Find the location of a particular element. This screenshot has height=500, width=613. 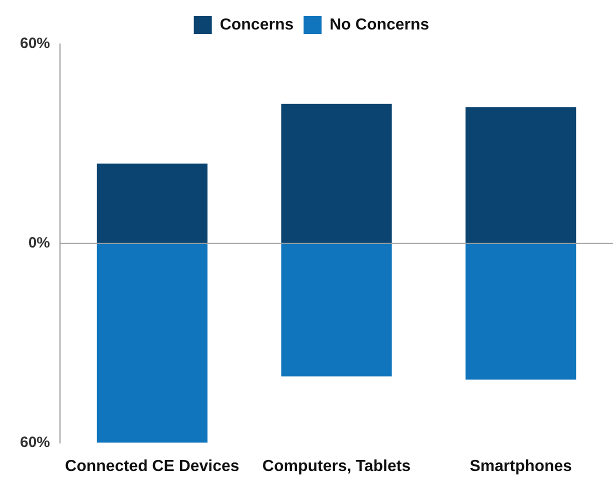

x-tick-label: Computers, Tablets is located at coordinates (336, 466).